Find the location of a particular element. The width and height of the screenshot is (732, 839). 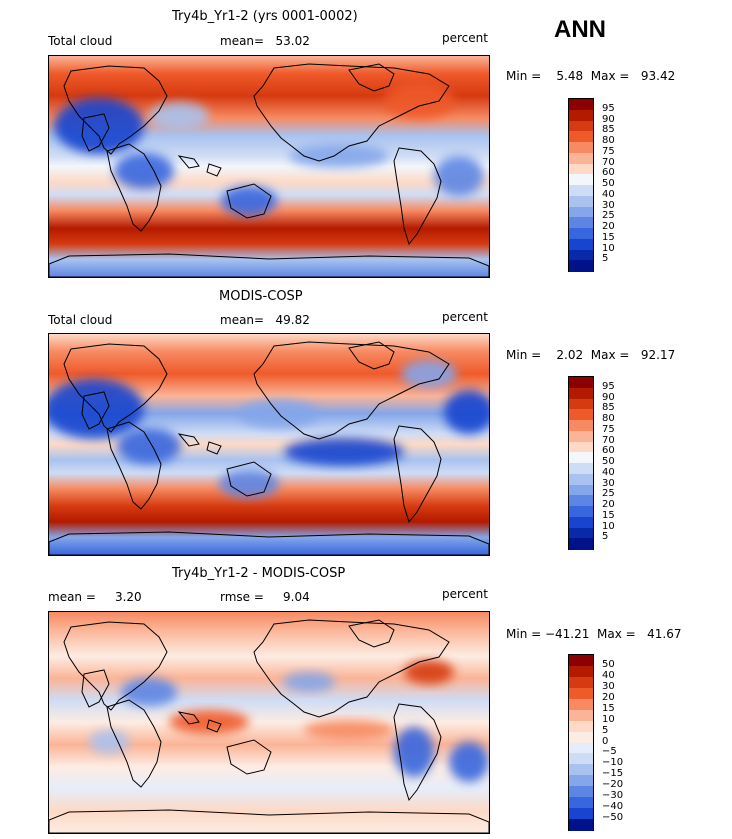

panel3-colorbar is located at coordinates (581, 742).